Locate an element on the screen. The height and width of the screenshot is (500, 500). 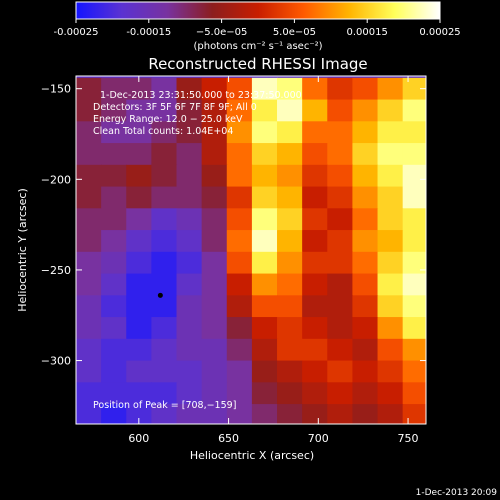
colorbar-tick-label: -0.00025 is located at coordinates (76, 32).